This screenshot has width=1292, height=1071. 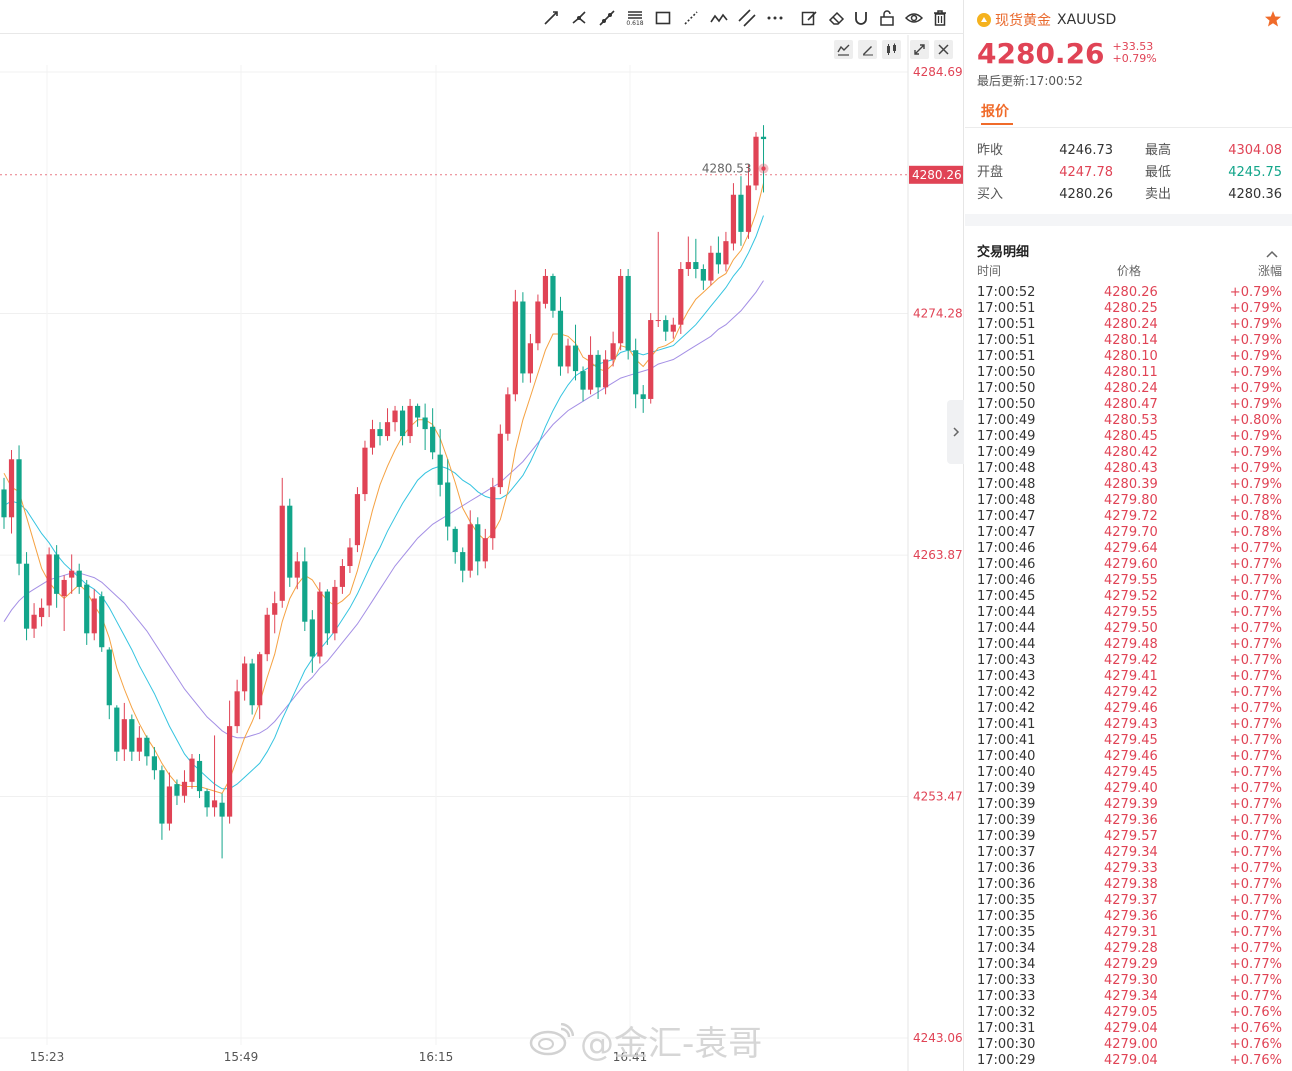 I want to click on high-marker-label: 4280.53, so click(x=727, y=169).